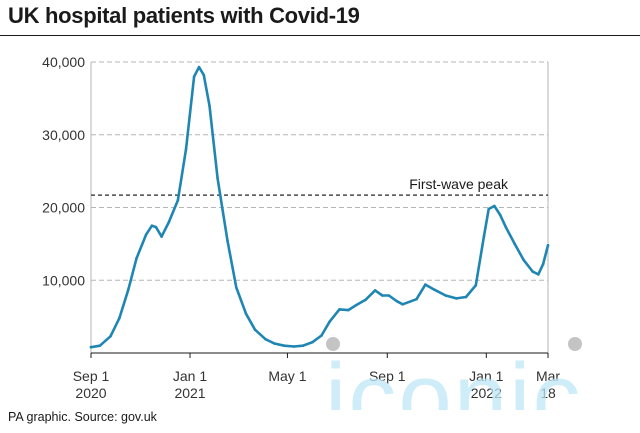 Image resolution: width=640 pixels, height=433 pixels. What do you see at coordinates (184, 15) in the screenshot?
I see `chart-title: UK hospital patients with Covid-19` at bounding box center [184, 15].